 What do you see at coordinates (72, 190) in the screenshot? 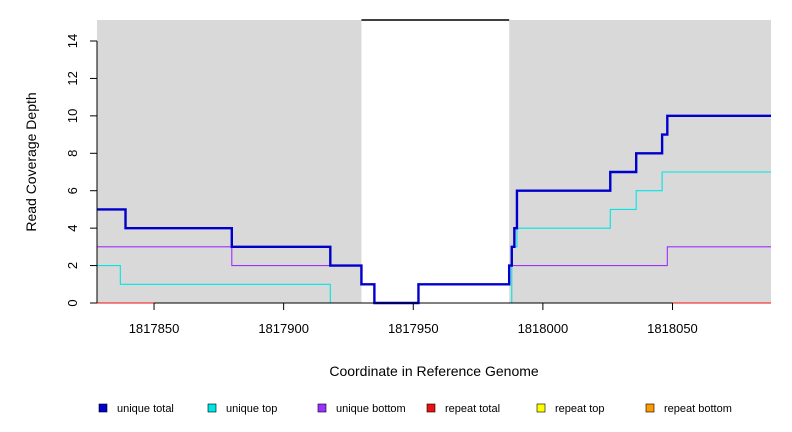
I see `y-tick-label: 6` at bounding box center [72, 190].